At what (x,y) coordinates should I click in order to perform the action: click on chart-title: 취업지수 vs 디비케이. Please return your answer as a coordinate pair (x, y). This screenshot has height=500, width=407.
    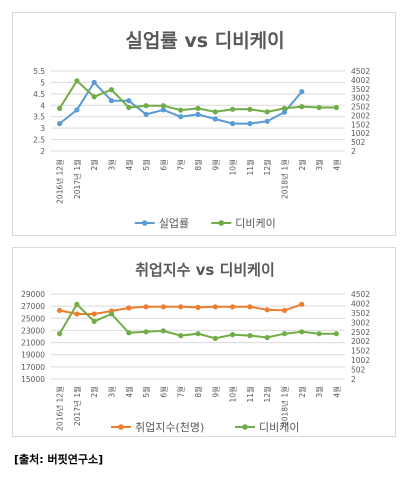
    Looking at the image, I should click on (205, 270).